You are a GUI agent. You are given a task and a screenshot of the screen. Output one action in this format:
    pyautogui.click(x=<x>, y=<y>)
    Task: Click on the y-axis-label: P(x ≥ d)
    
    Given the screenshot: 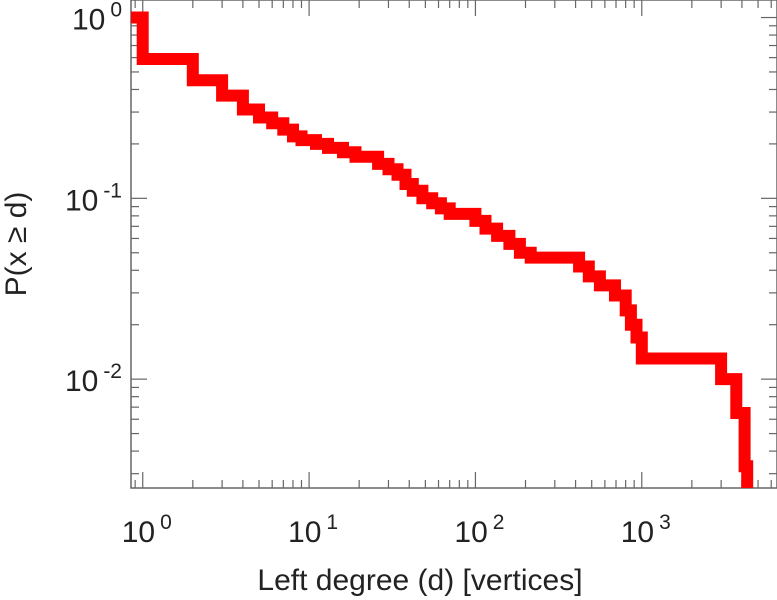 What is the action you would take?
    pyautogui.click(x=16, y=244)
    